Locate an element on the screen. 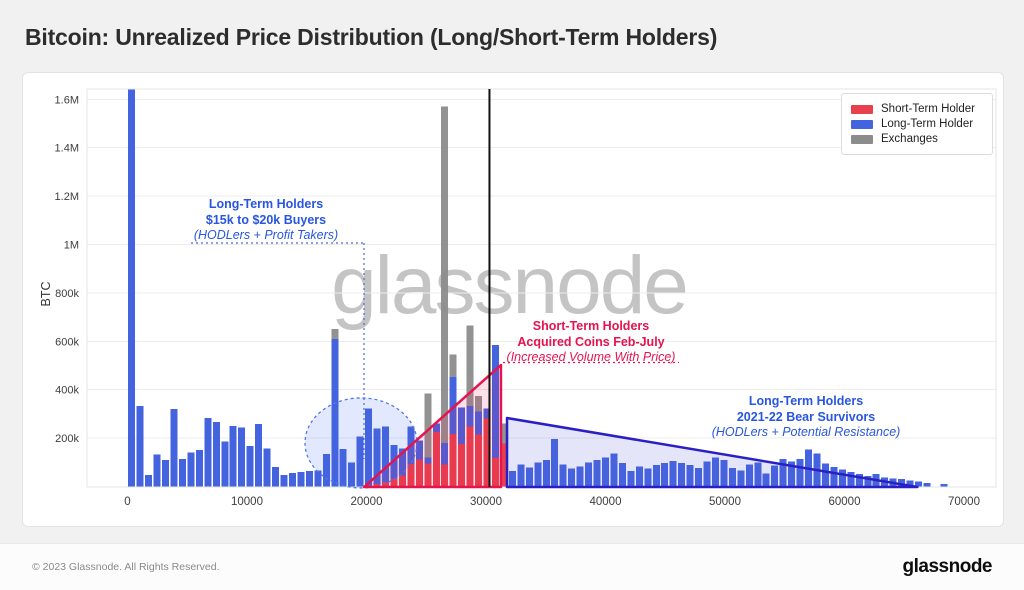  annotation-line: (Increased Volume With Price) is located at coordinates (591, 357).